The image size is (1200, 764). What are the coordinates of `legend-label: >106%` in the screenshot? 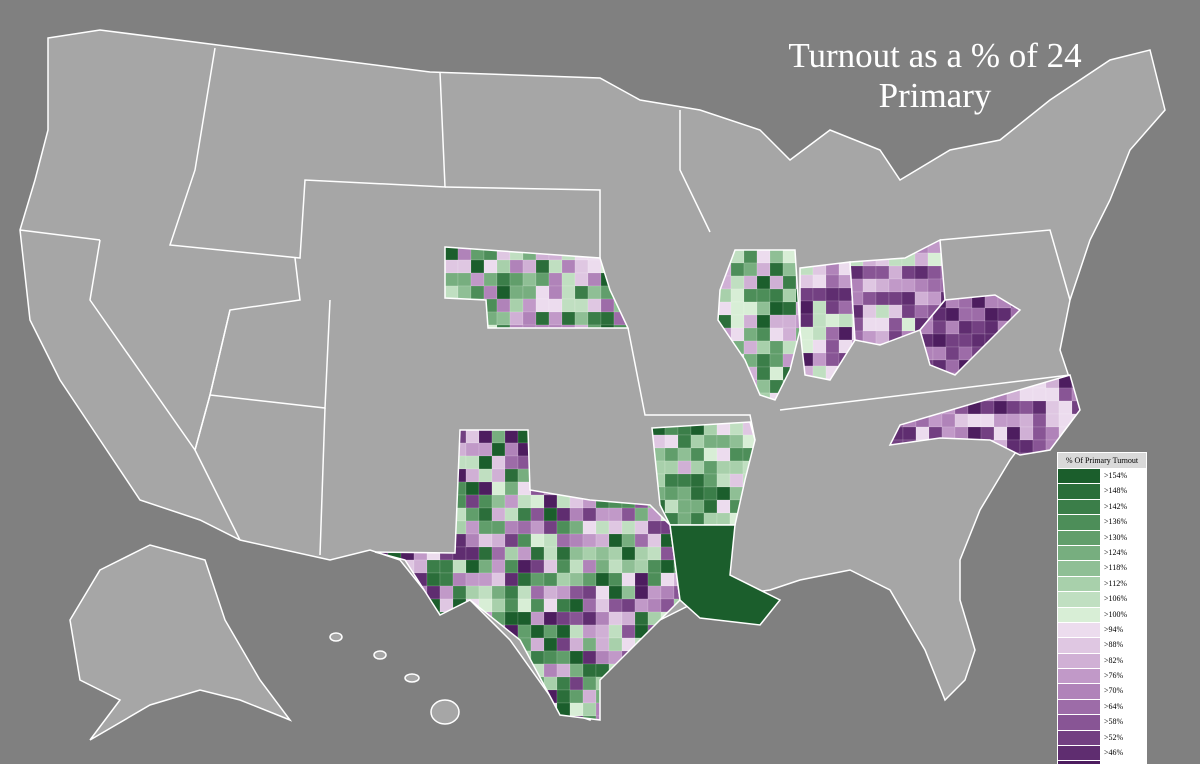 It's located at (1123, 599).